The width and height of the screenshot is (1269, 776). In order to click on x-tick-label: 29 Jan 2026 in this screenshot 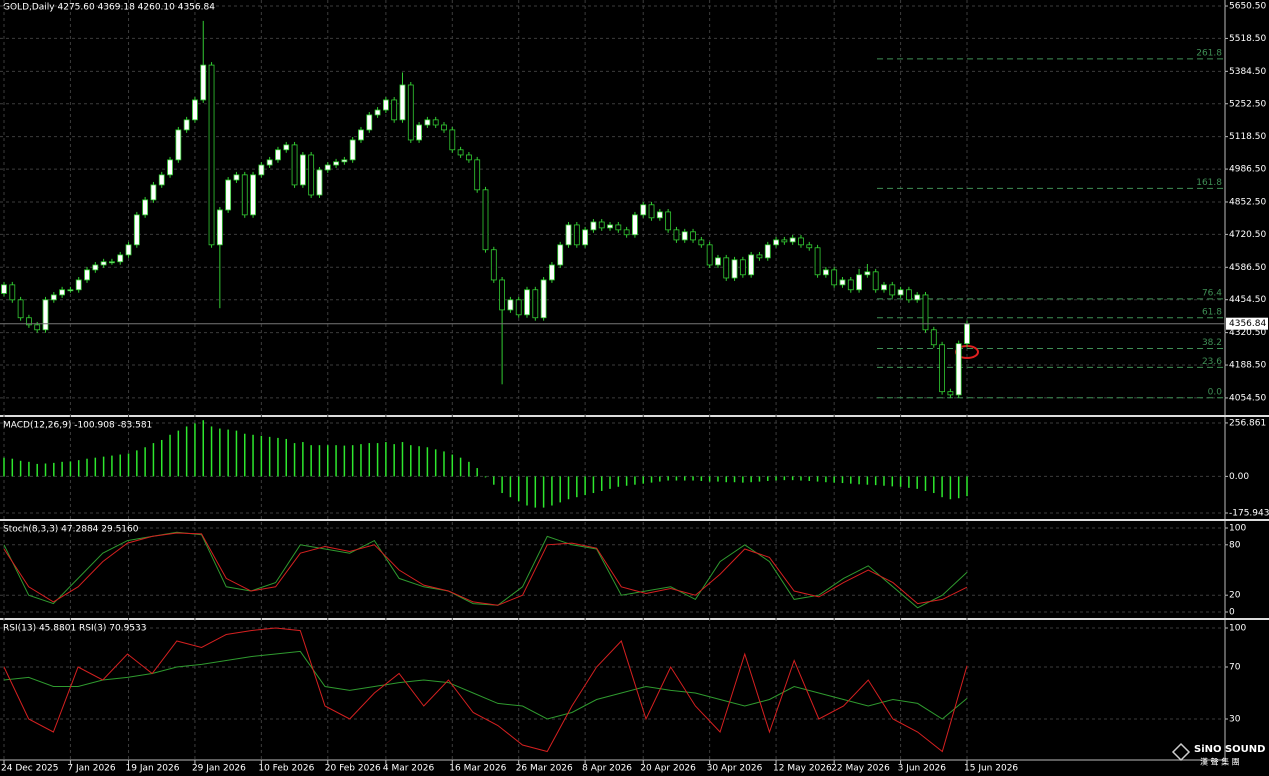, I will do `click(219, 769)`.